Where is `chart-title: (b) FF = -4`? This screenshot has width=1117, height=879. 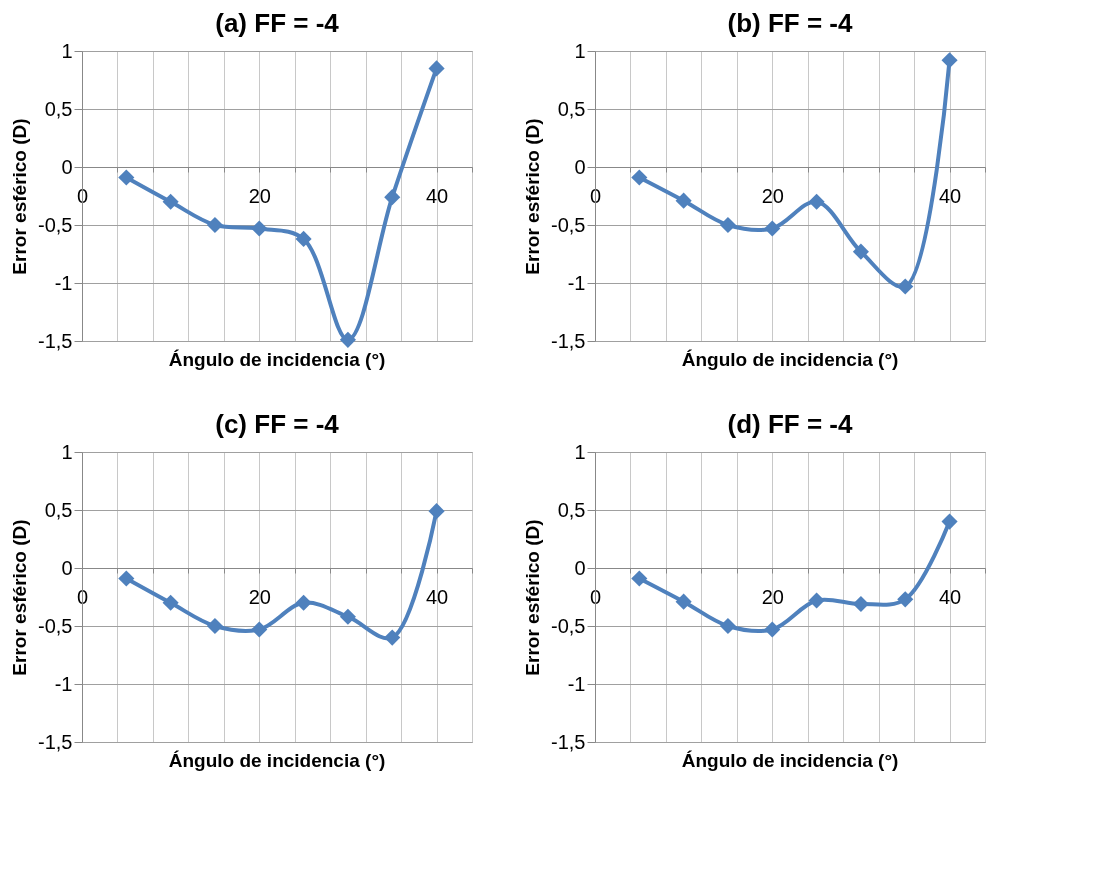 chart-title: (b) FF = -4 is located at coordinates (790, 23).